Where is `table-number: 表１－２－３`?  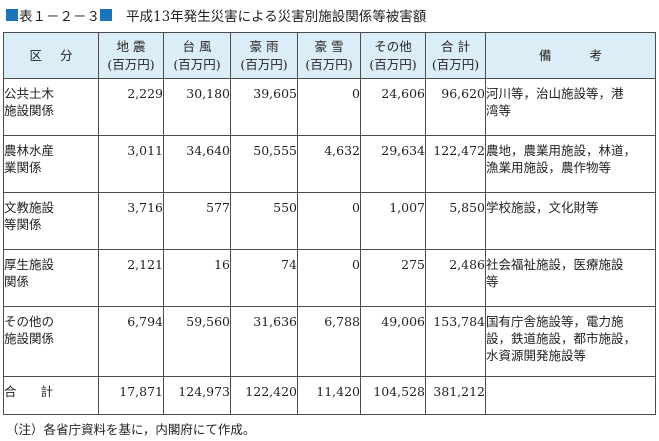
table-number: 表１－２－３ is located at coordinates (59, 17).